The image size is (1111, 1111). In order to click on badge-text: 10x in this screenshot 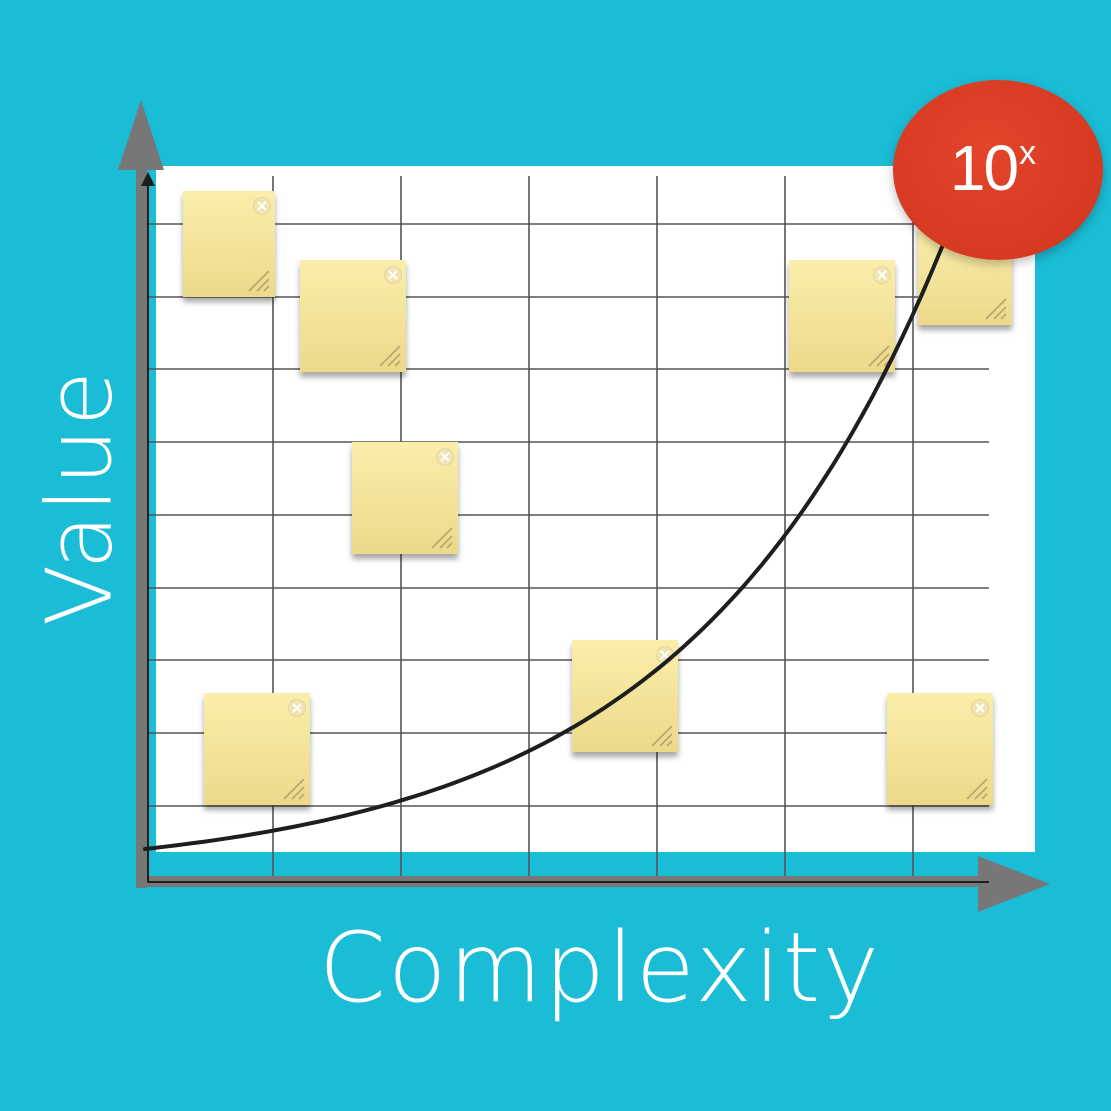, I will do `click(992, 168)`.